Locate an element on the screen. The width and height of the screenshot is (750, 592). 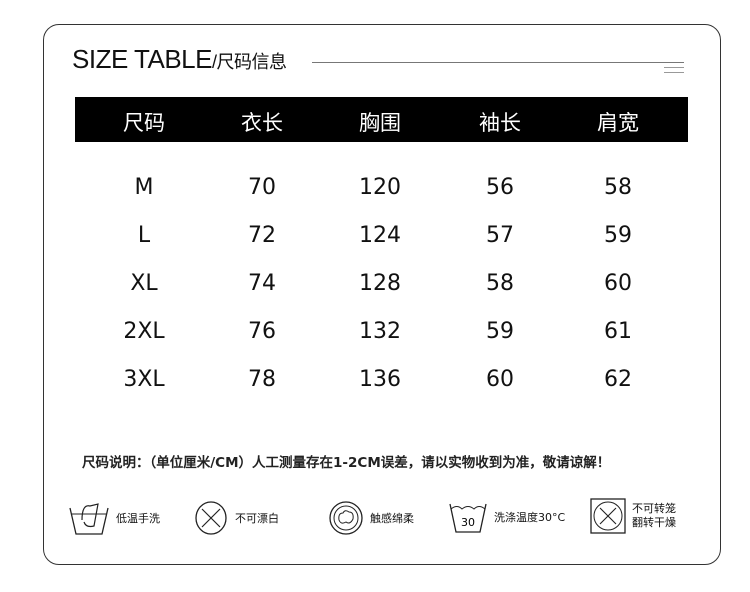
care-label: 低温手洗 is located at coordinates (138, 518).